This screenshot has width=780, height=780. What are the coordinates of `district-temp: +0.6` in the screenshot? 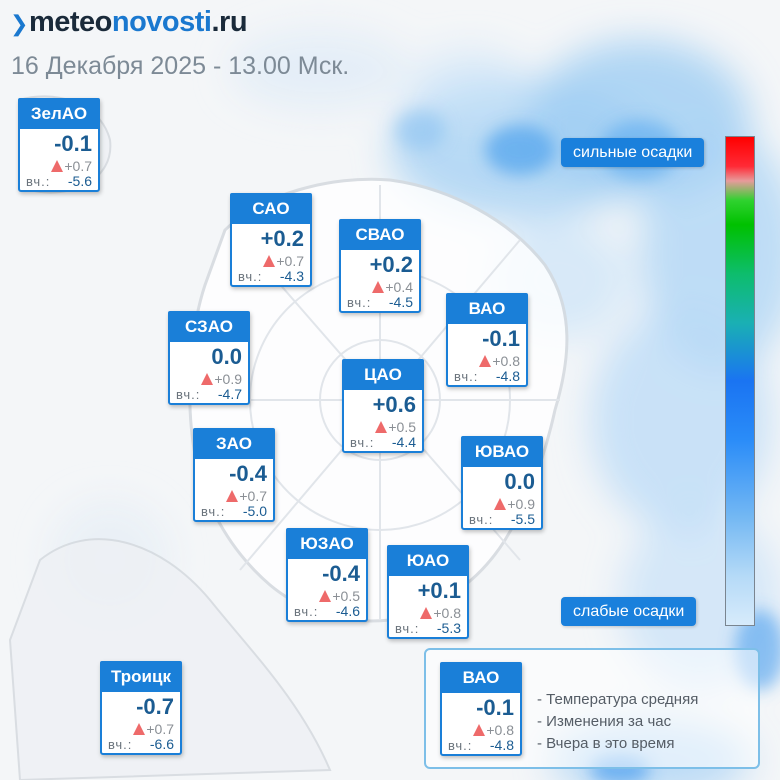 It's located at (394, 404).